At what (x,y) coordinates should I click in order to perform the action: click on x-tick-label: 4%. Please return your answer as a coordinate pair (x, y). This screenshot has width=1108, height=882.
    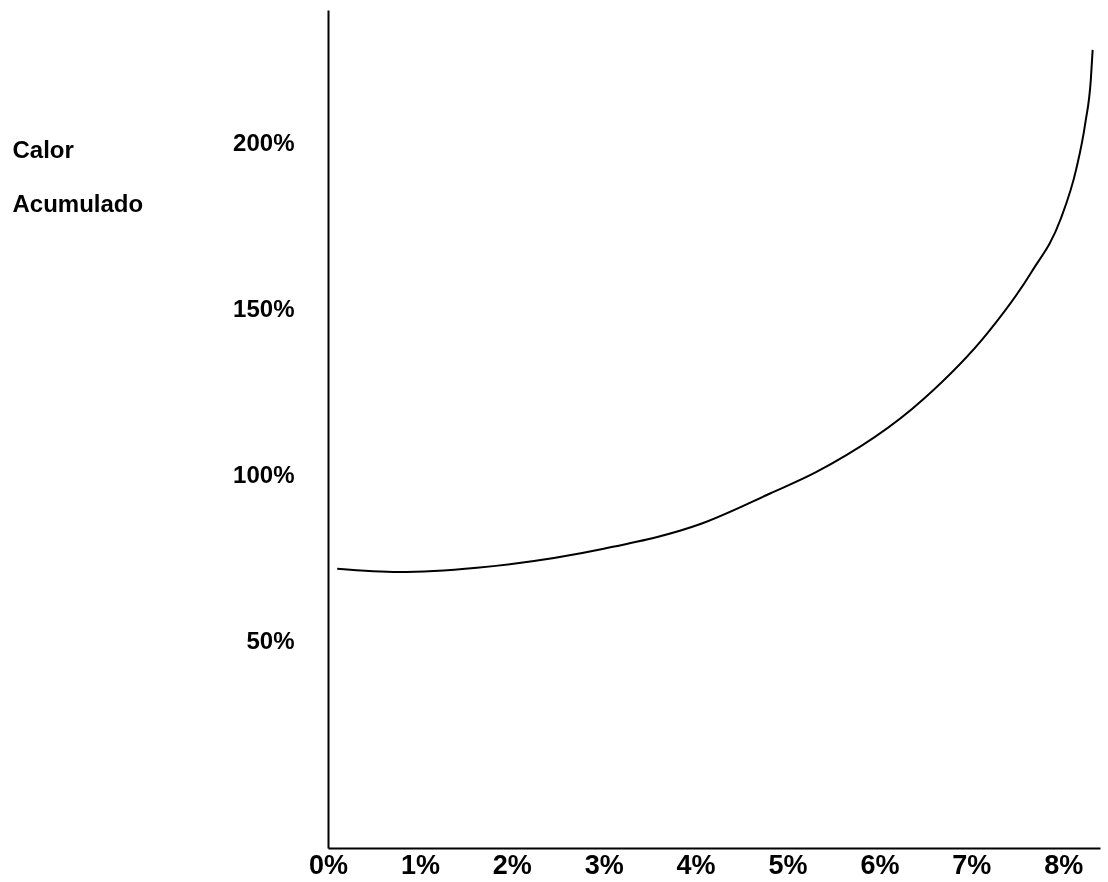
    Looking at the image, I should click on (696, 864).